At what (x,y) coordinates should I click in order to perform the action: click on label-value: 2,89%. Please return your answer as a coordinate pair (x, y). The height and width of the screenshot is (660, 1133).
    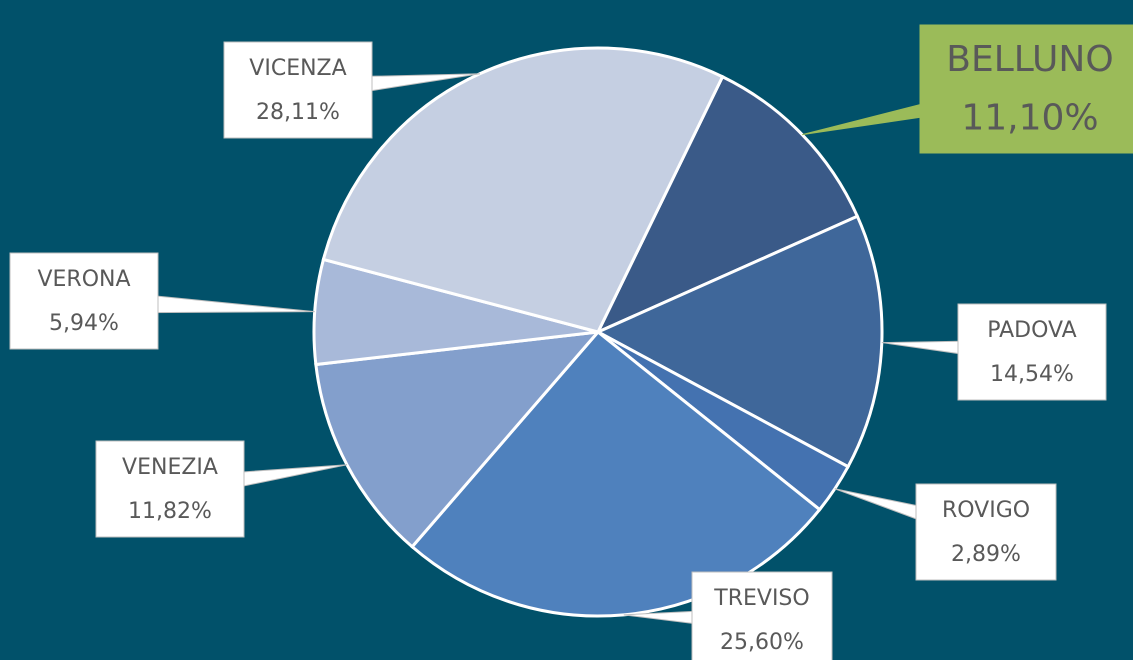
    Looking at the image, I should click on (986, 554).